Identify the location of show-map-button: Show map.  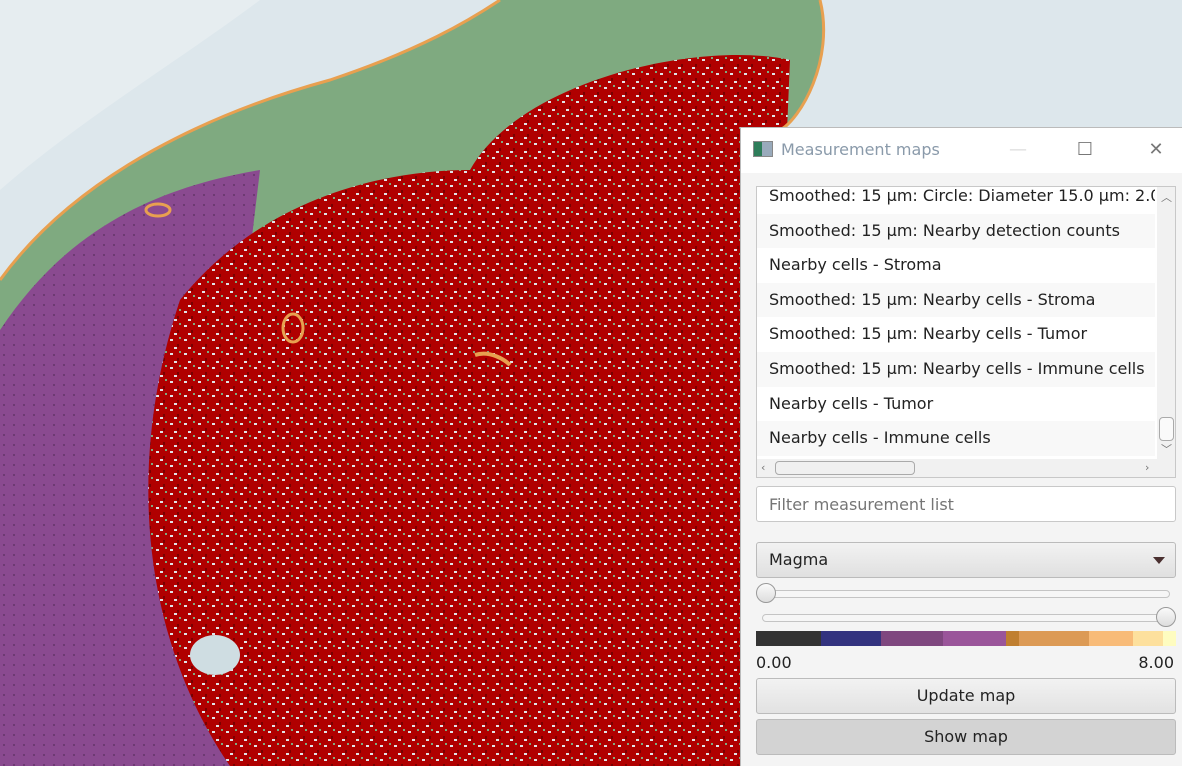
(966, 737).